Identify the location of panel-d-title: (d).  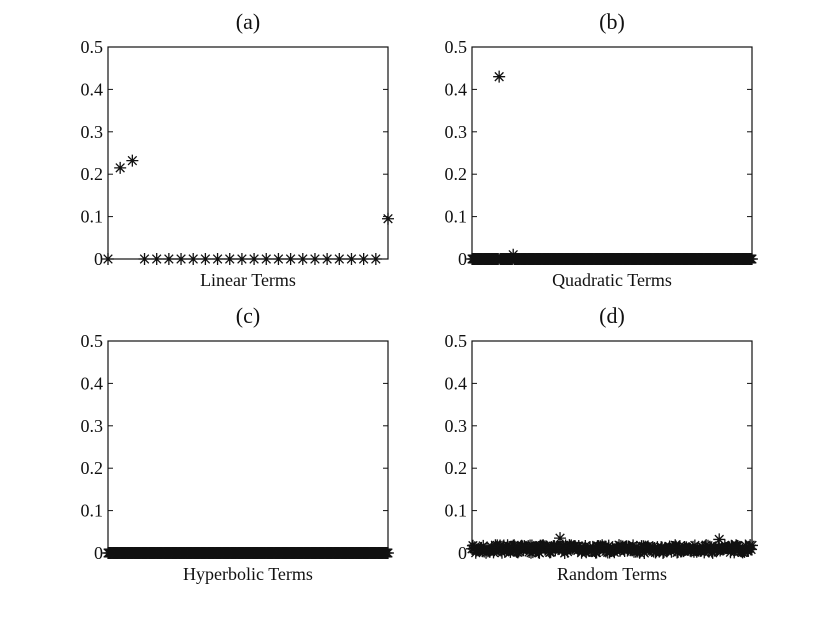
(612, 315).